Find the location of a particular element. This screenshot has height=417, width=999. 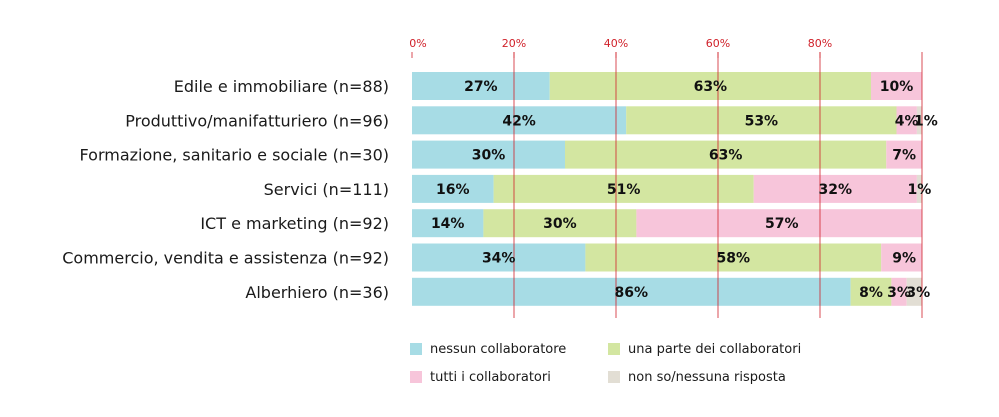

value-label: 4% is located at coordinates (907, 121).